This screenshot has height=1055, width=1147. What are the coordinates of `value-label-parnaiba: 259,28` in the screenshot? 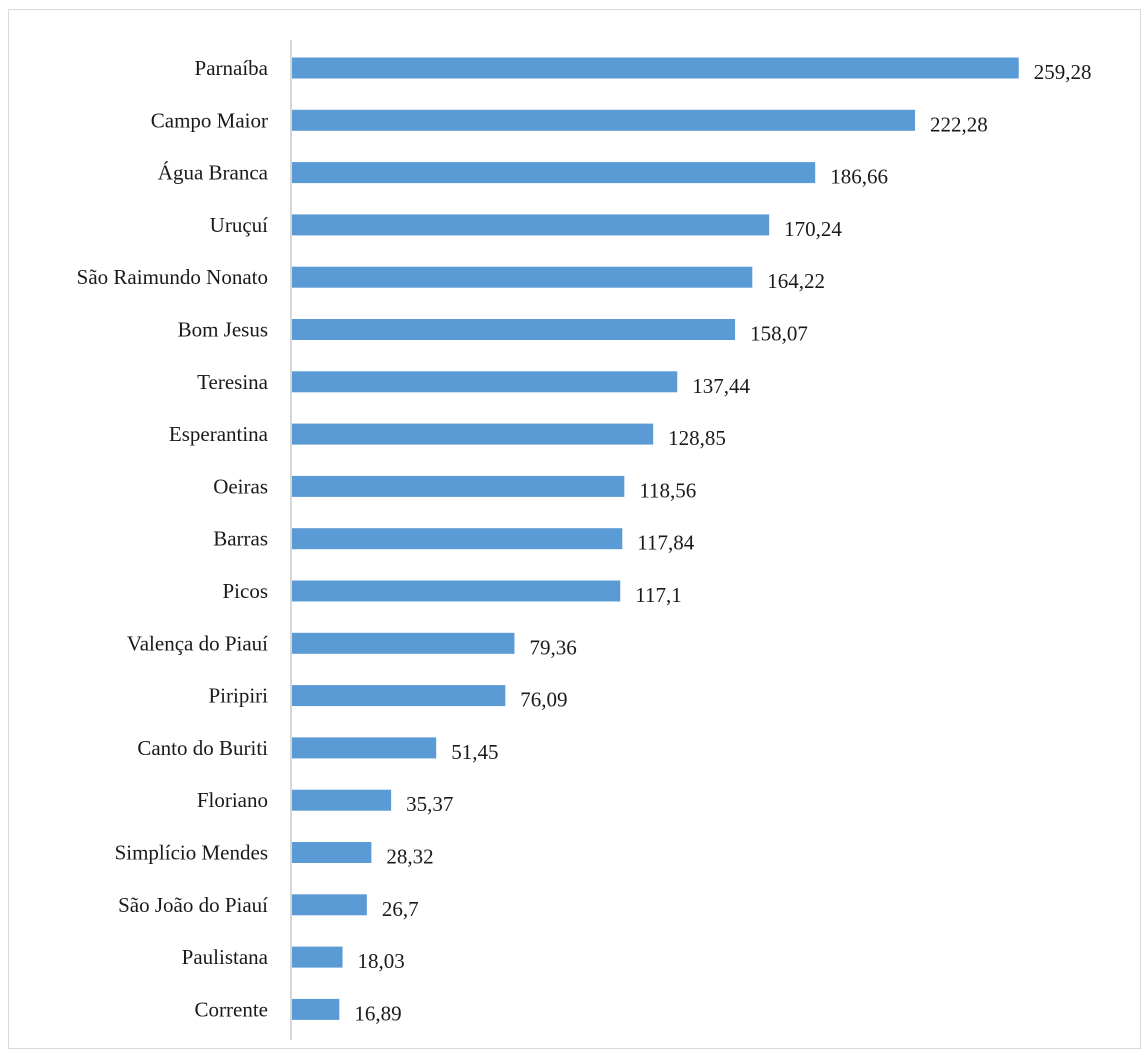 It's located at (1063, 72).